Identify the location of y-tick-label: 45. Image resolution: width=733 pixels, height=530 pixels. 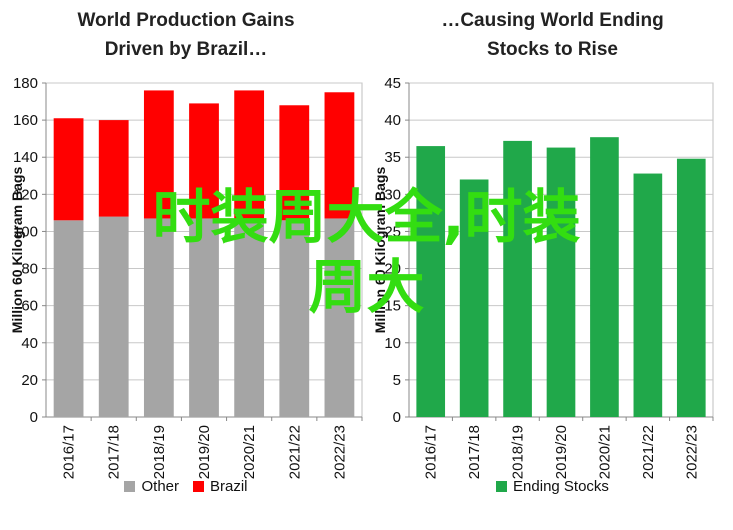
(392, 83).